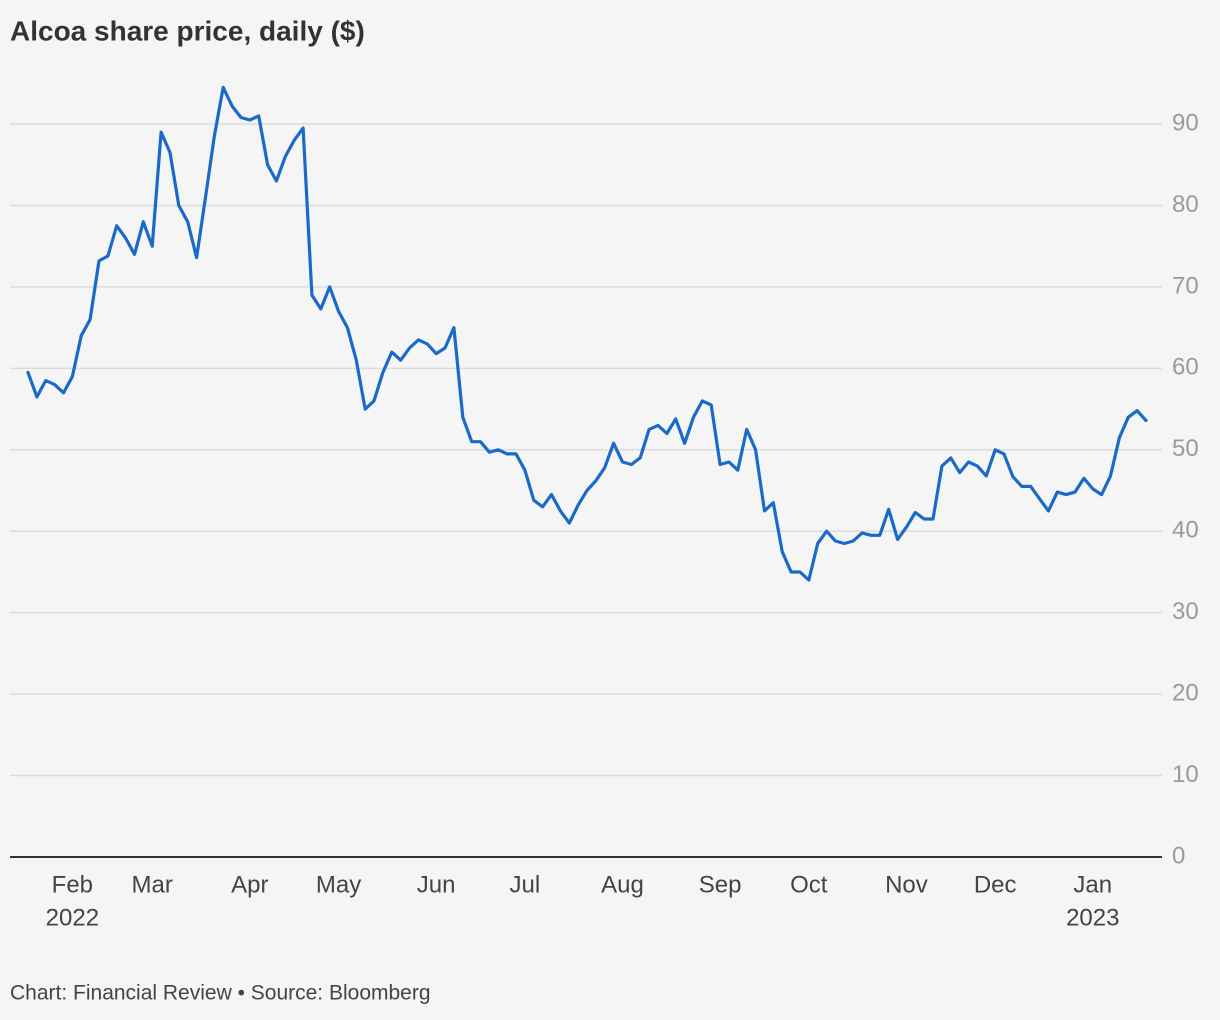 The width and height of the screenshot is (1220, 1020). Describe the element at coordinates (72, 917) in the screenshot. I see `x-year-label: 2022` at that location.